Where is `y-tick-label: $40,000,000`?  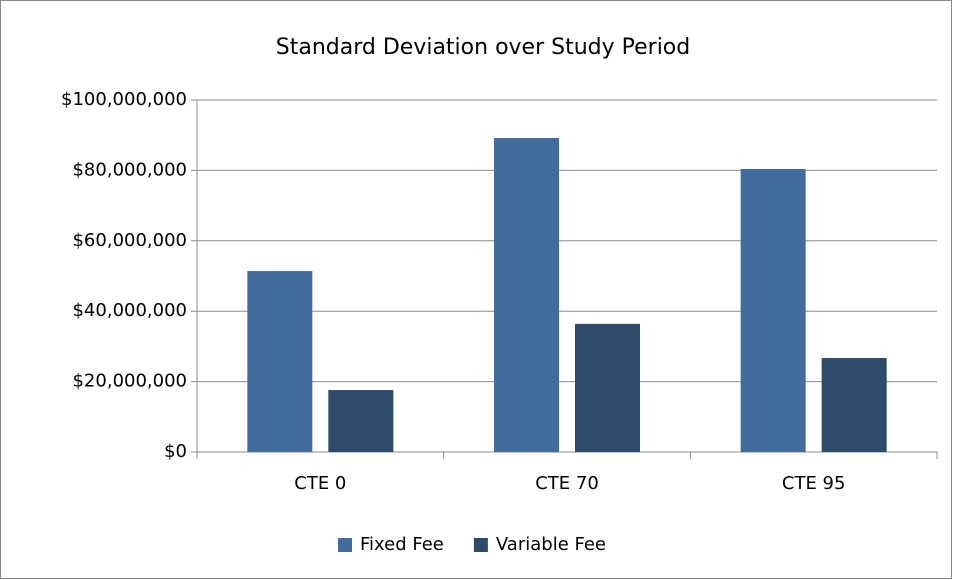 y-tick-label: $40,000,000 is located at coordinates (129, 310).